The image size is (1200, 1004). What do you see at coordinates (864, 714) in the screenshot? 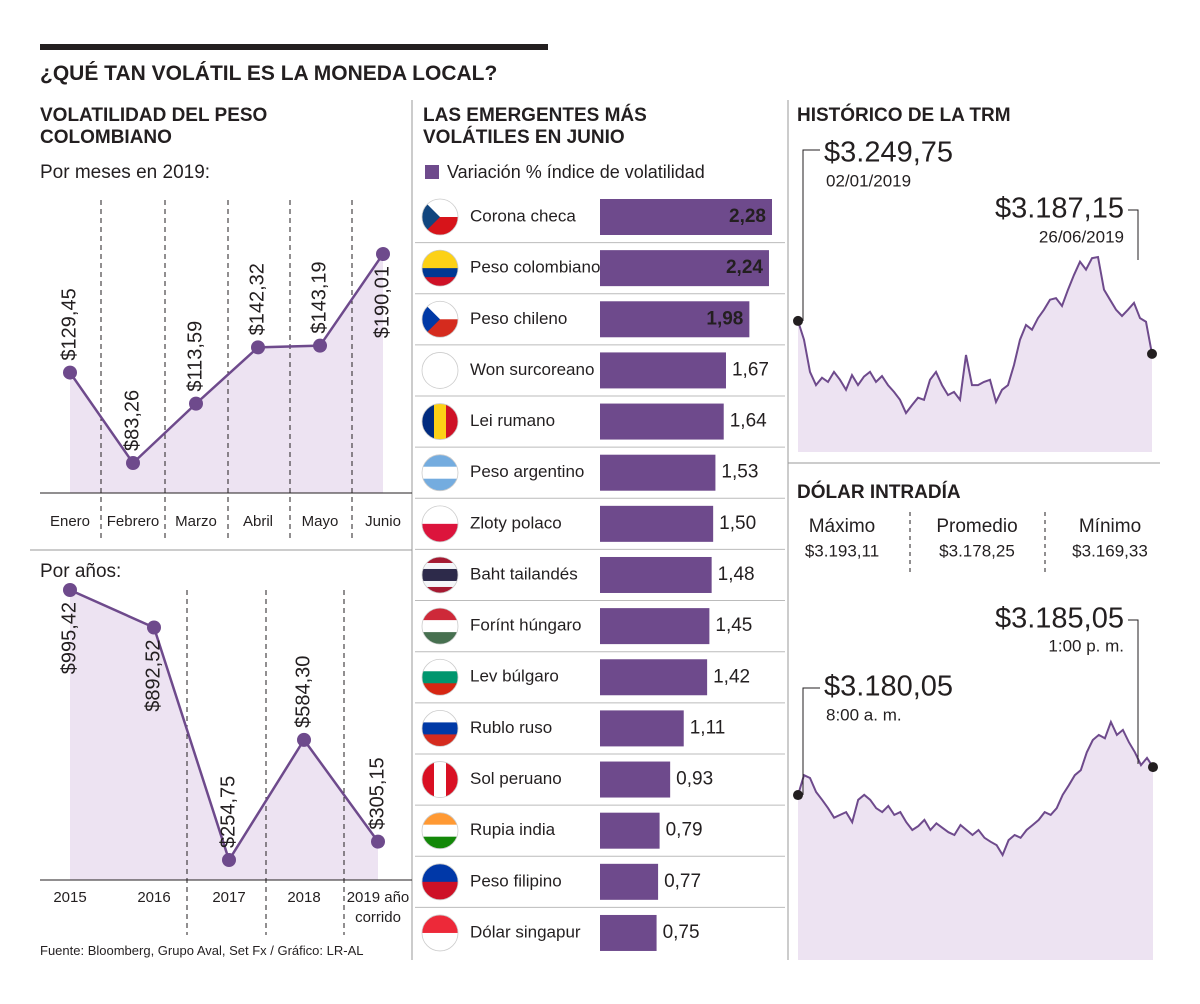
I see `annotation-time: 8:00 a. m.` at bounding box center [864, 714].